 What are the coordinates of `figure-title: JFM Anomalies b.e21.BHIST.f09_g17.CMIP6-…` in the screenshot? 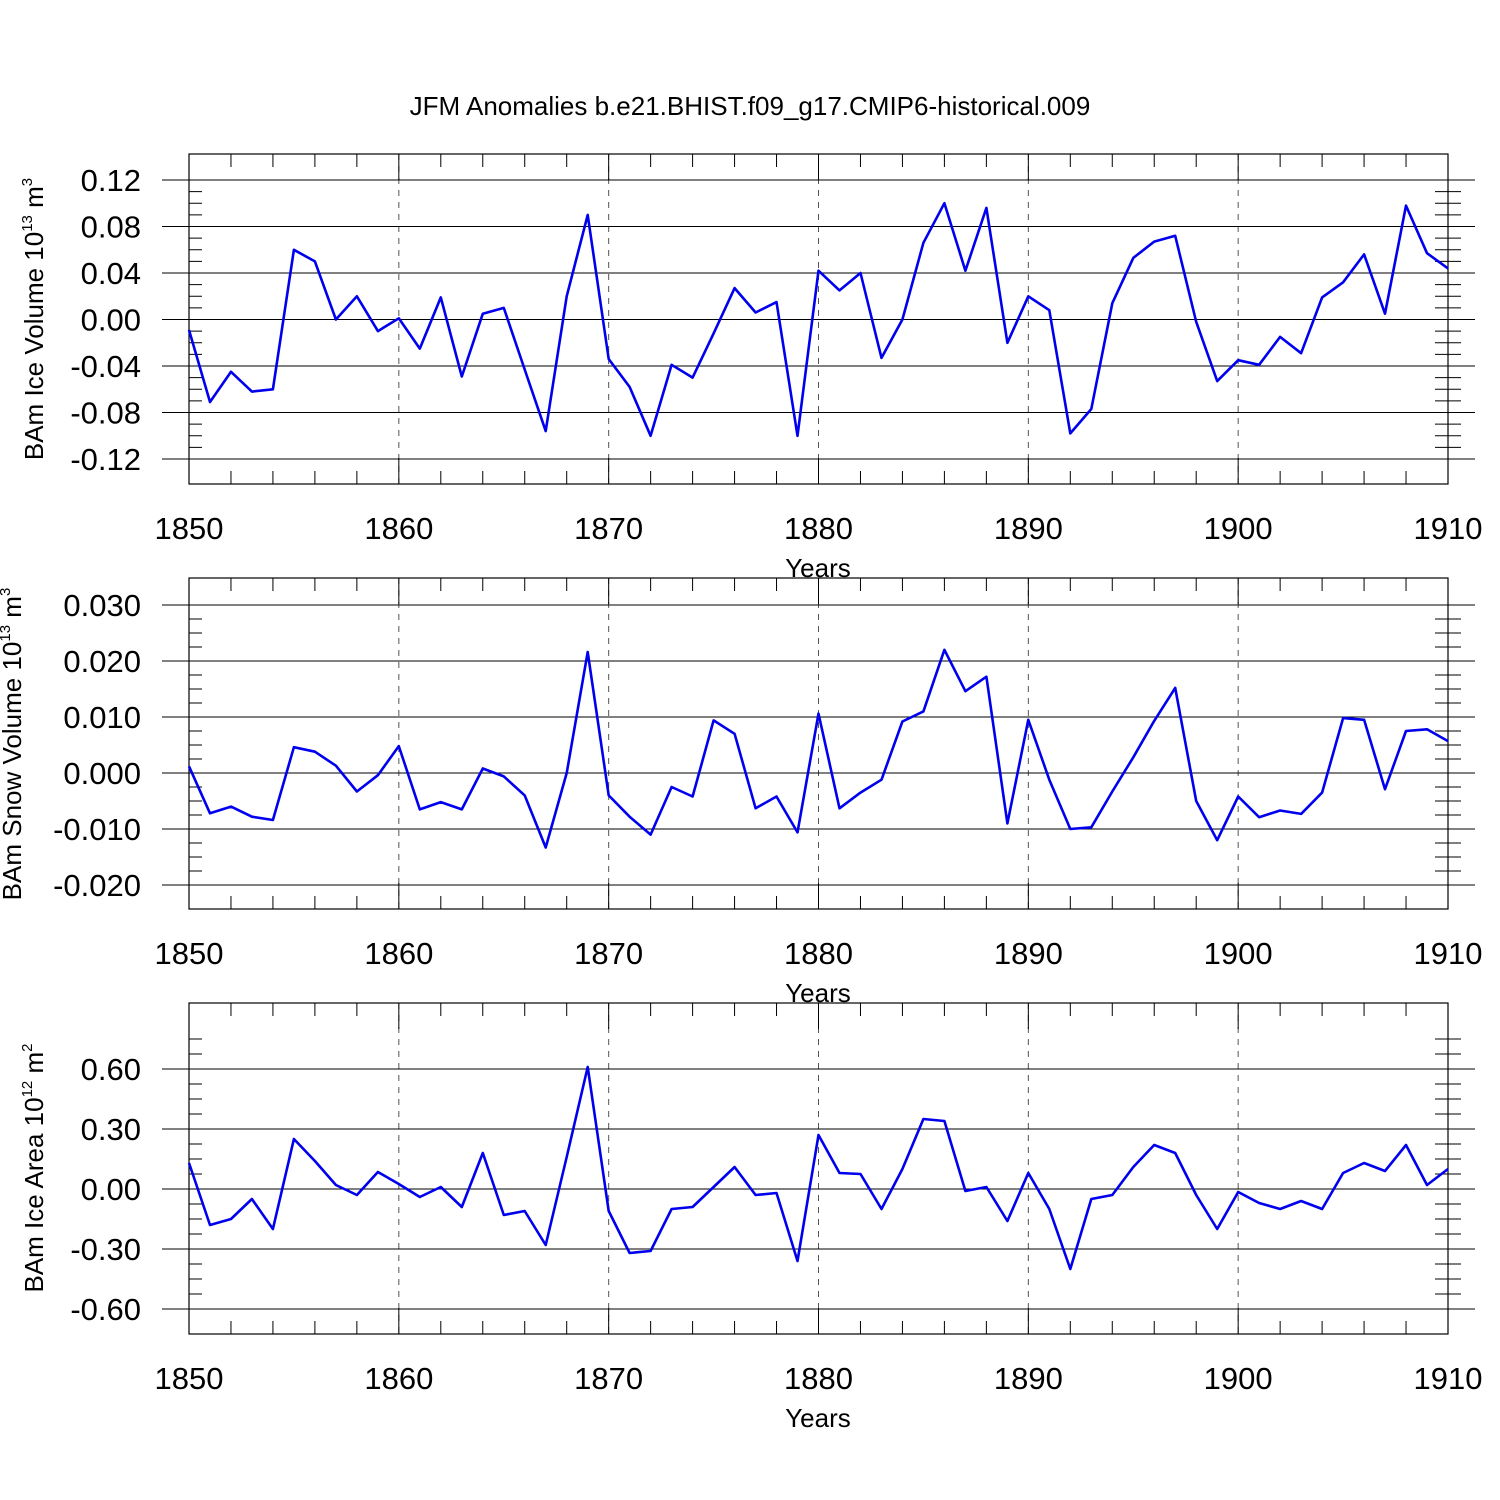 It's located at (750, 106).